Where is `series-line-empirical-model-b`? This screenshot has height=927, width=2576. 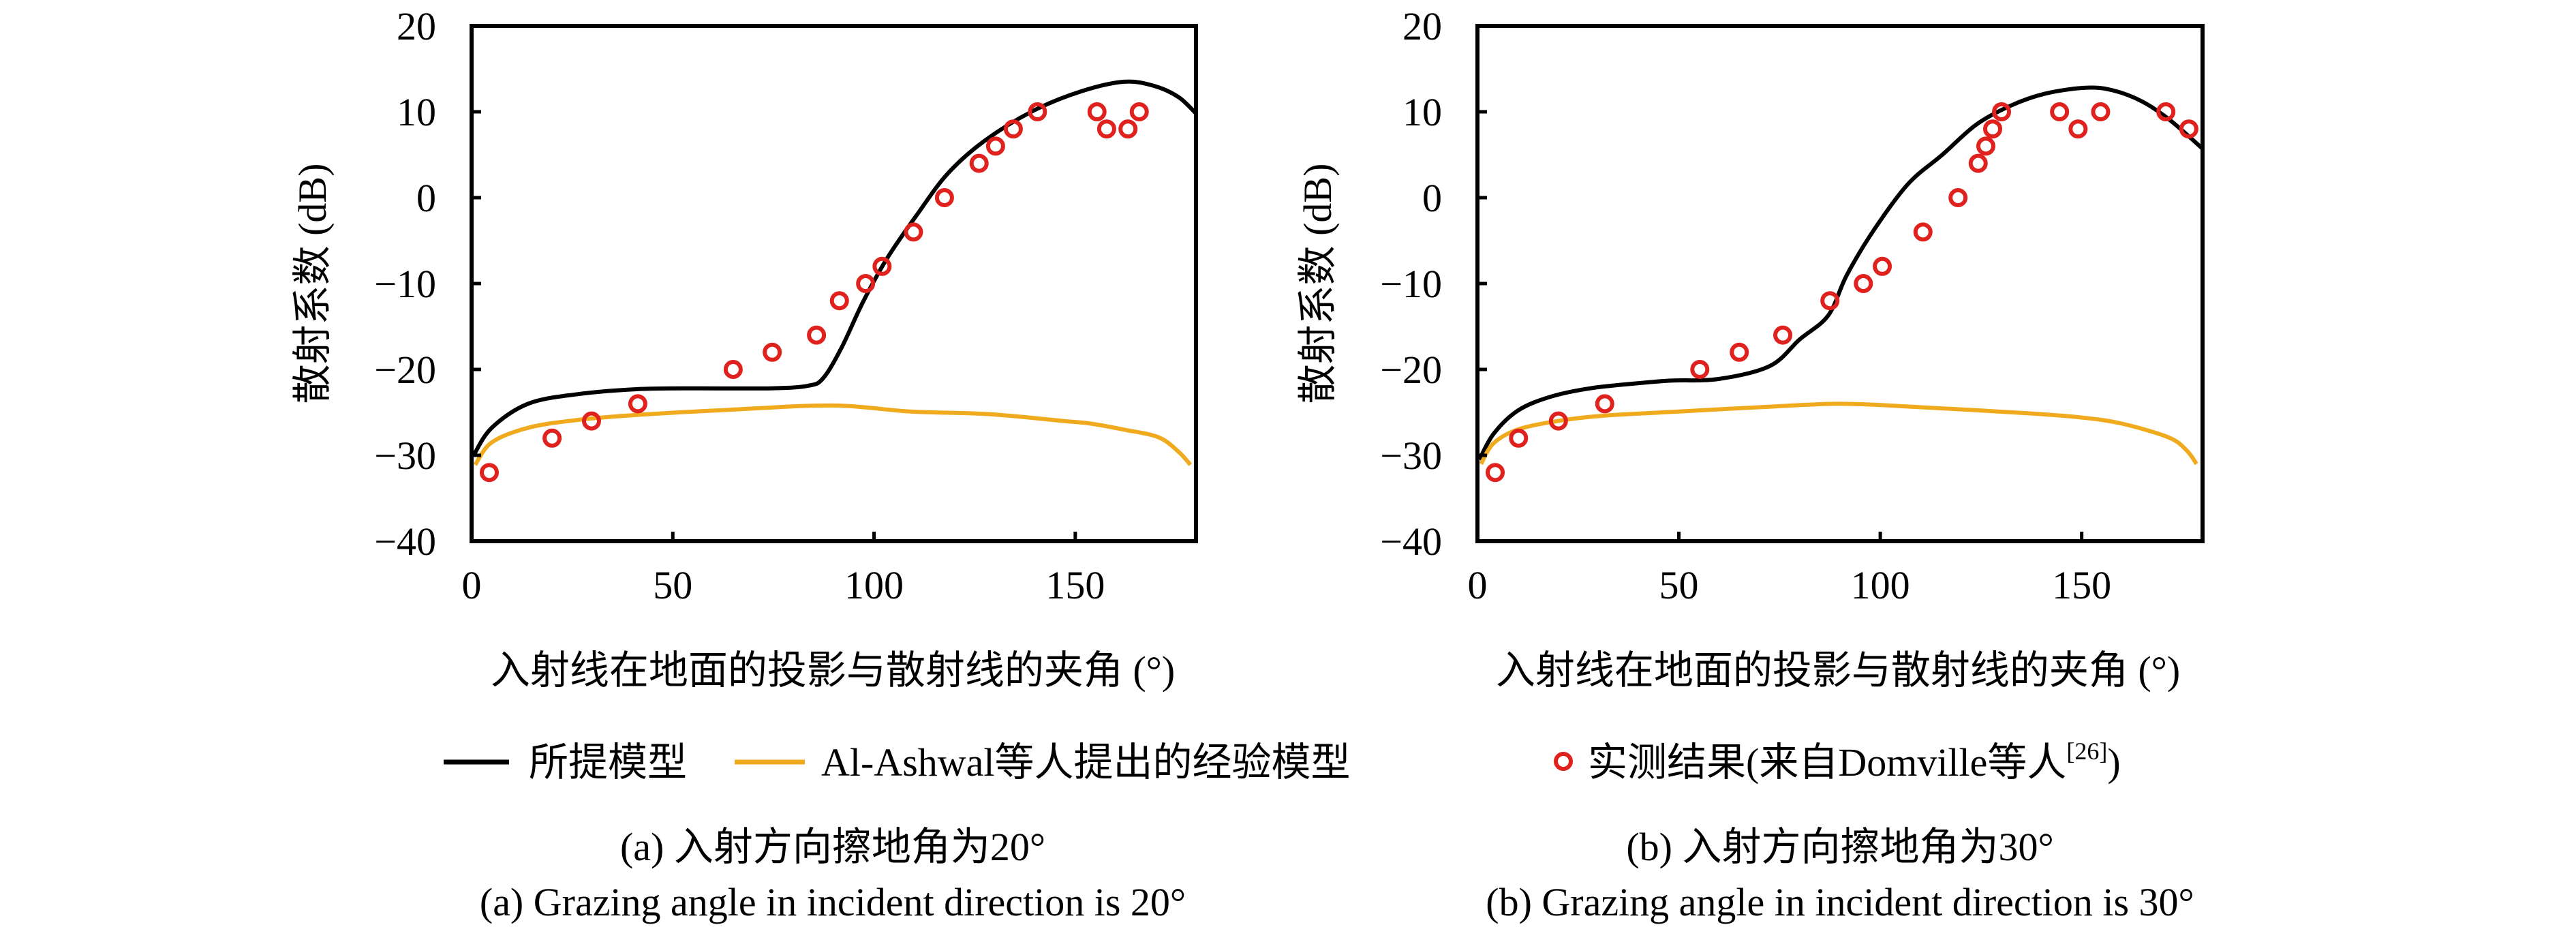 series-line-empirical-model-b is located at coordinates (1838, 433).